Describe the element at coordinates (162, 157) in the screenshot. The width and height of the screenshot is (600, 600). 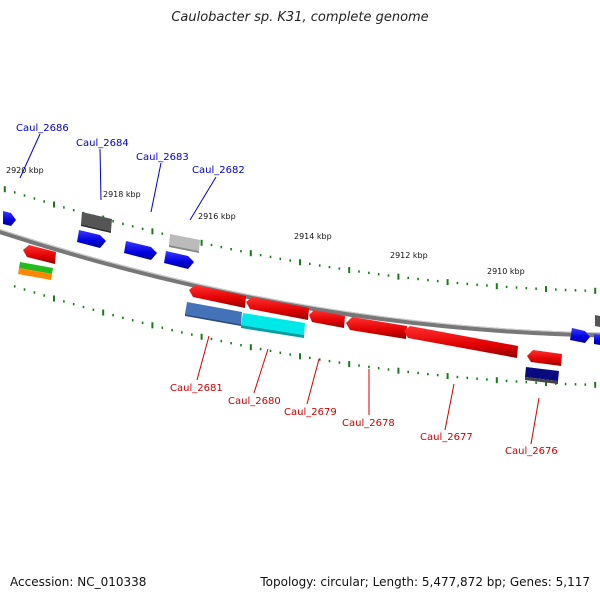
I see `gene-label: Caul_2683` at that location.